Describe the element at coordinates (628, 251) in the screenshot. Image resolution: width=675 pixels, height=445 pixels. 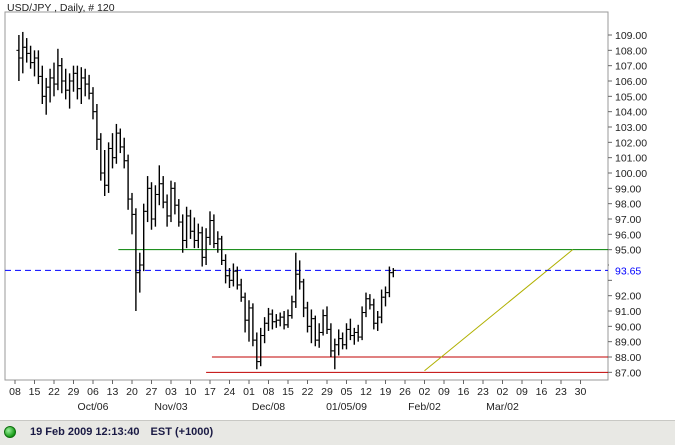
I see `y-tick-label: 95.00` at that location.